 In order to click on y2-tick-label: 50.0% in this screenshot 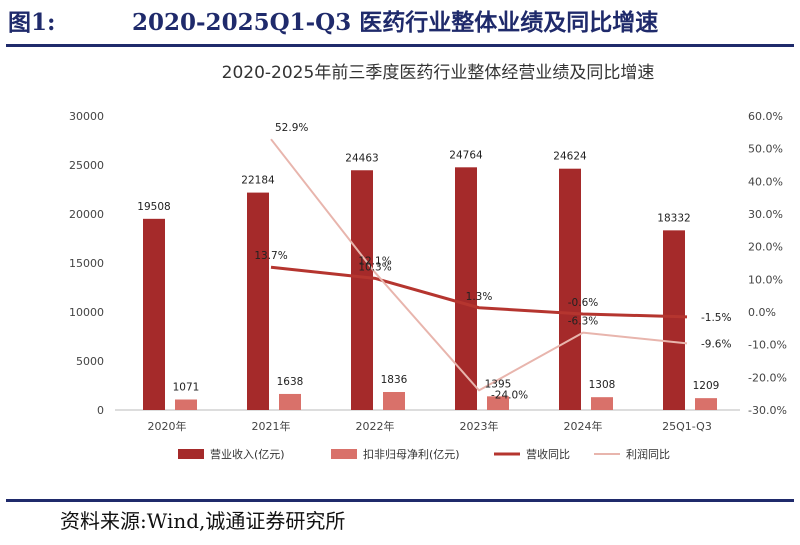, I will do `click(765, 149)`.